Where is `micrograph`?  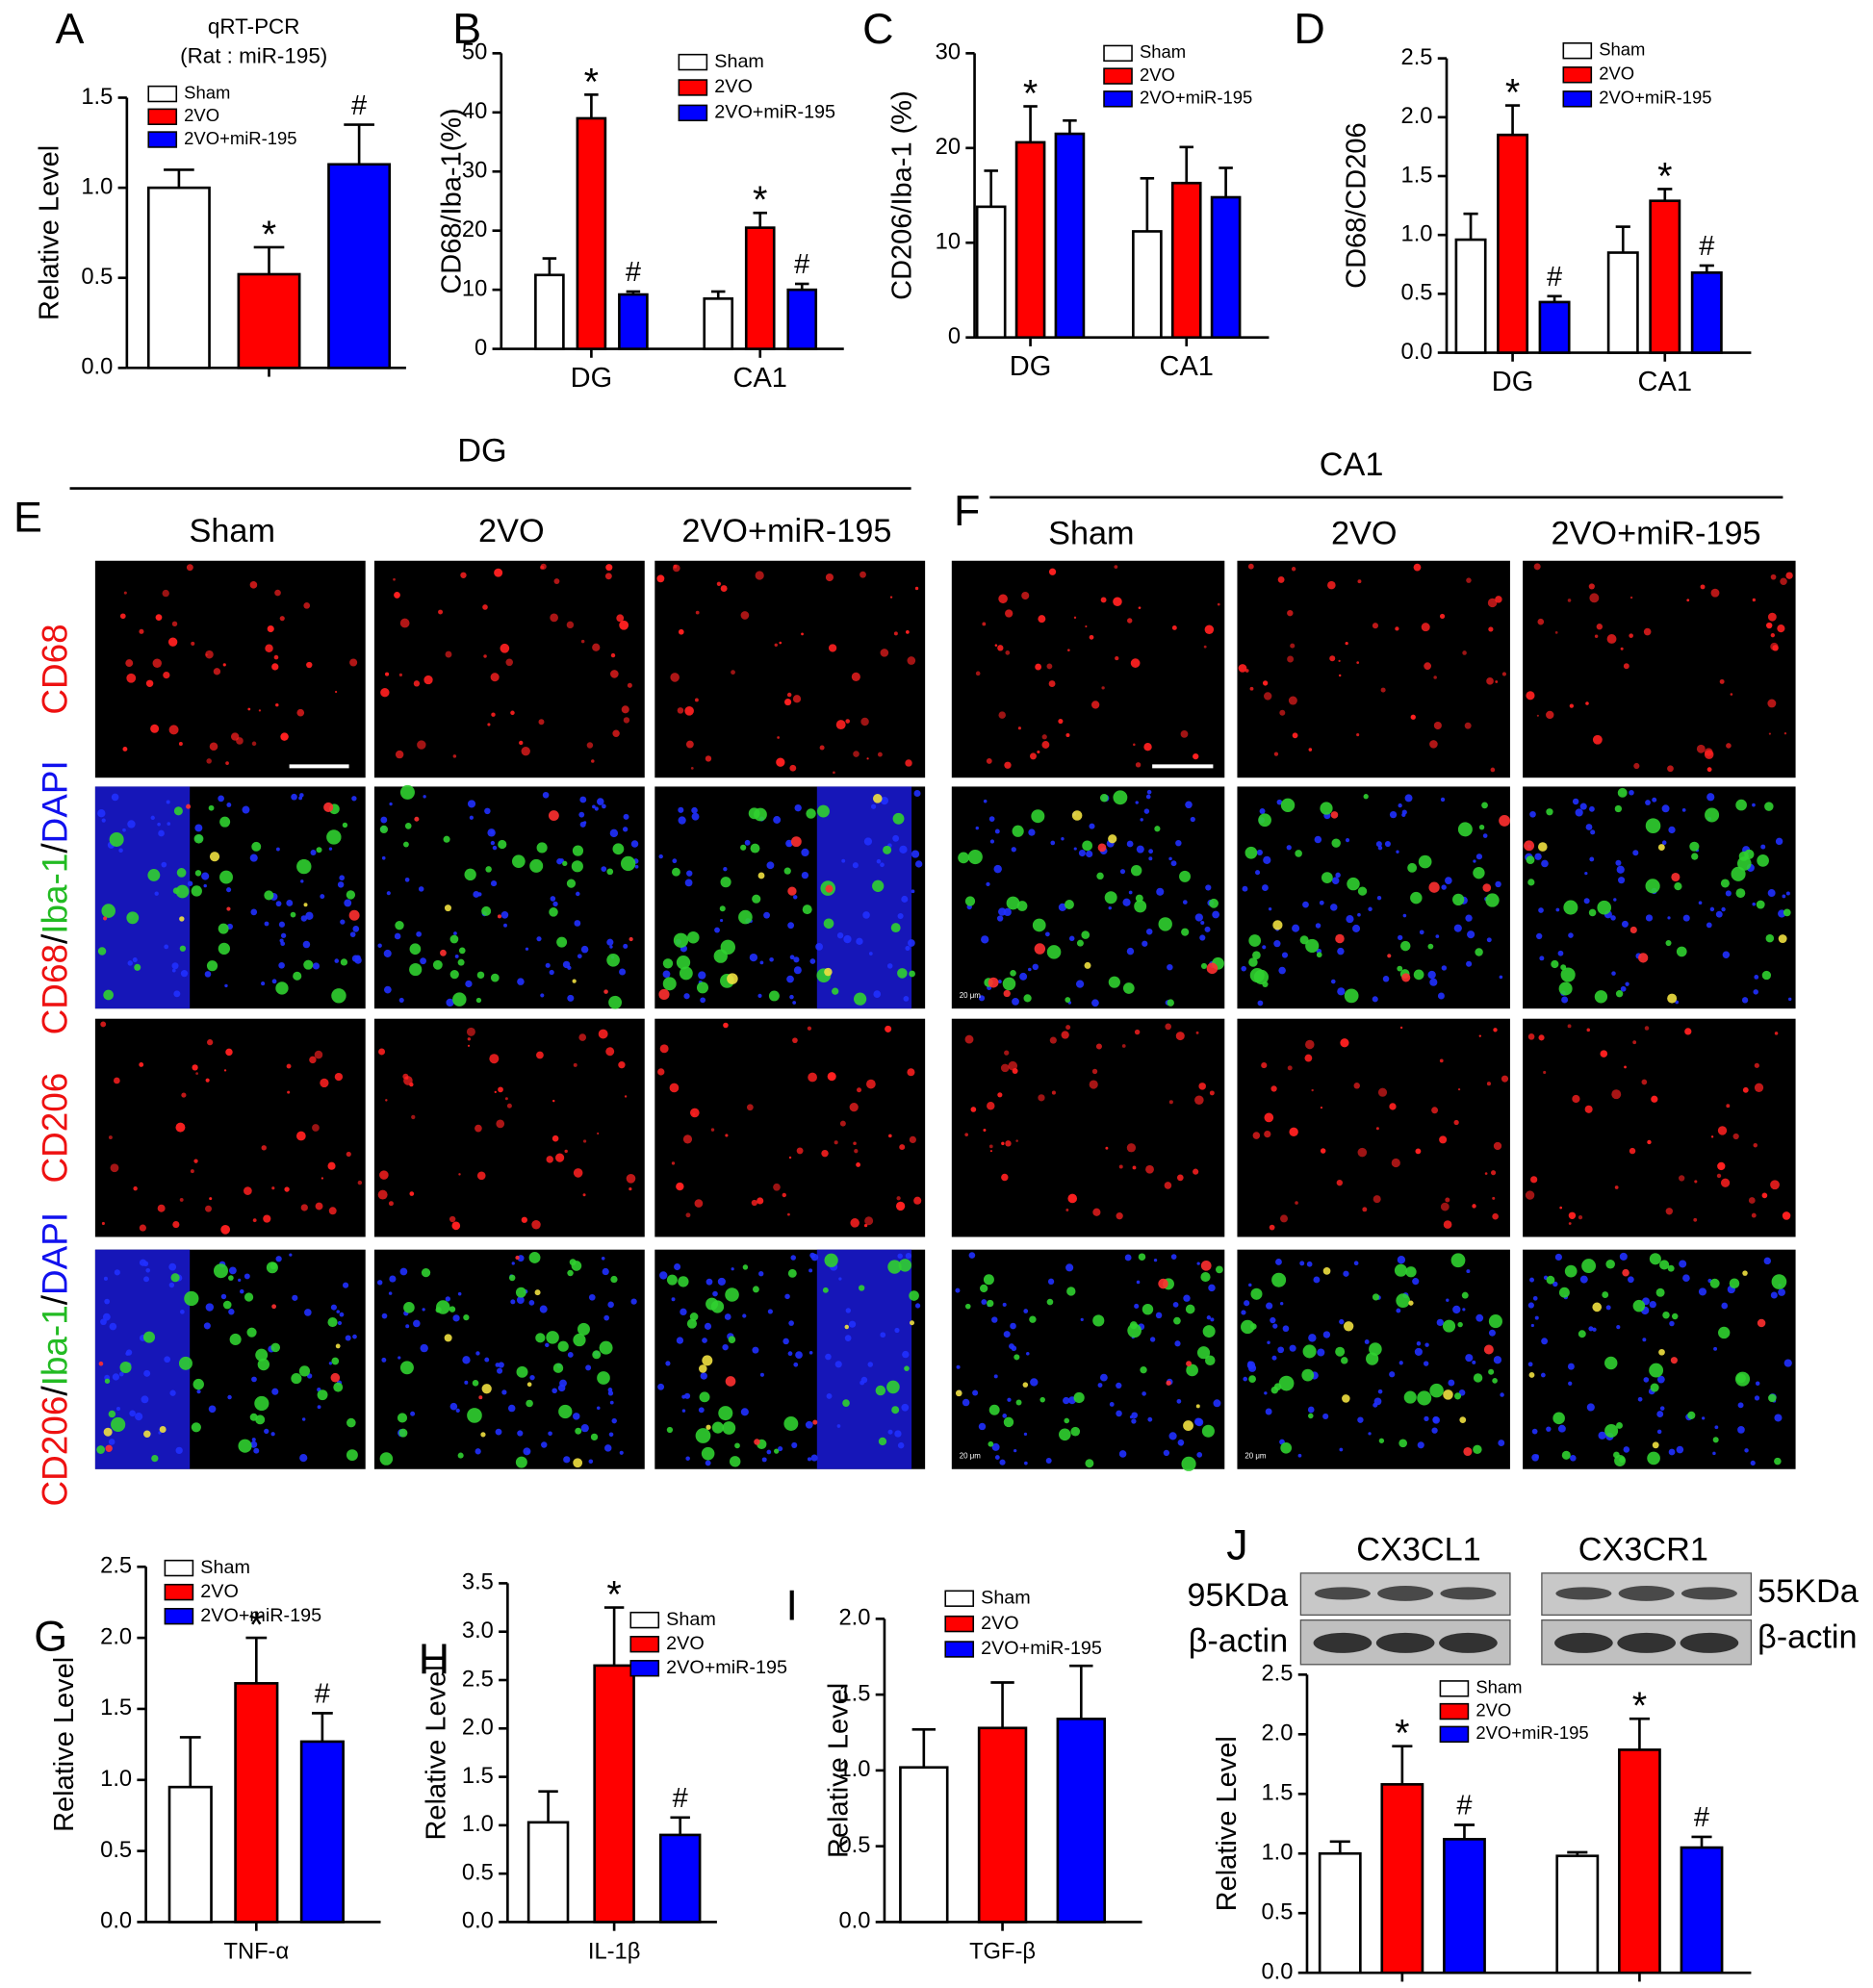
micrograph is located at coordinates (1660, 1127).